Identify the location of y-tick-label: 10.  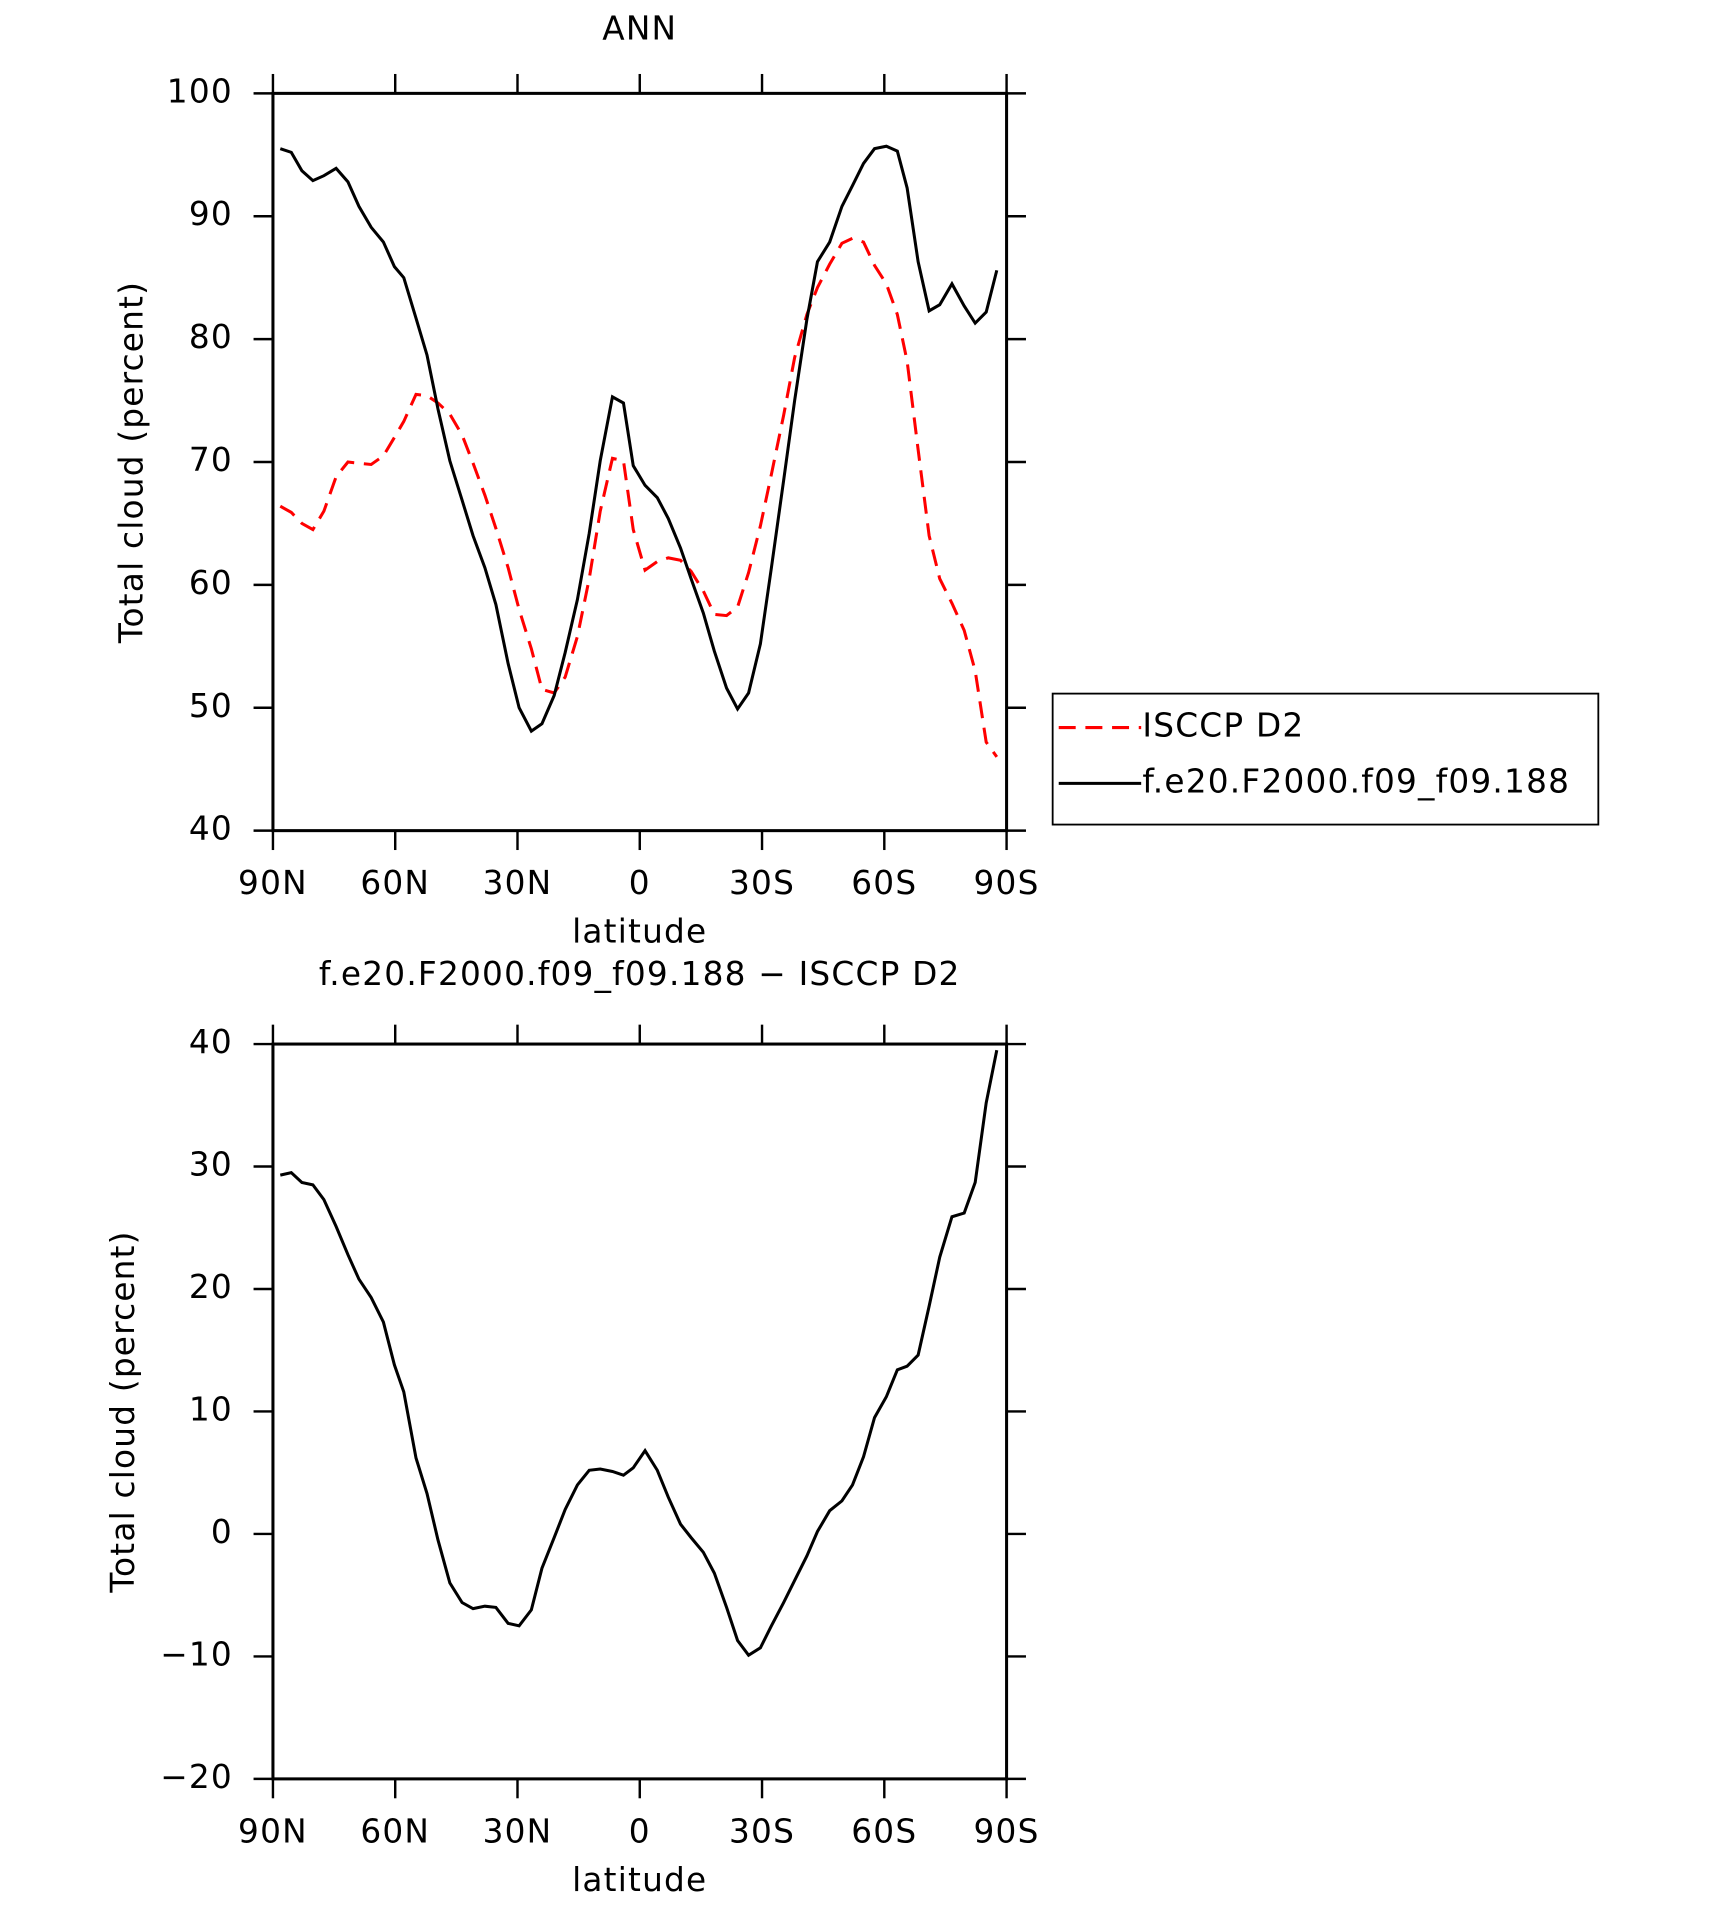
(211, 1409).